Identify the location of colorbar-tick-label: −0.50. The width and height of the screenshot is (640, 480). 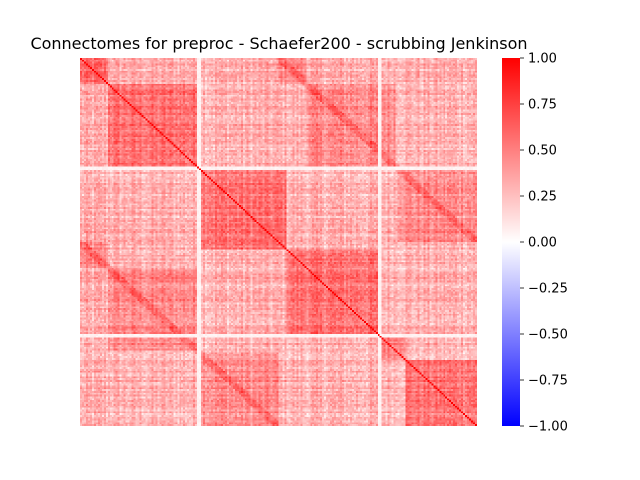
(548, 335).